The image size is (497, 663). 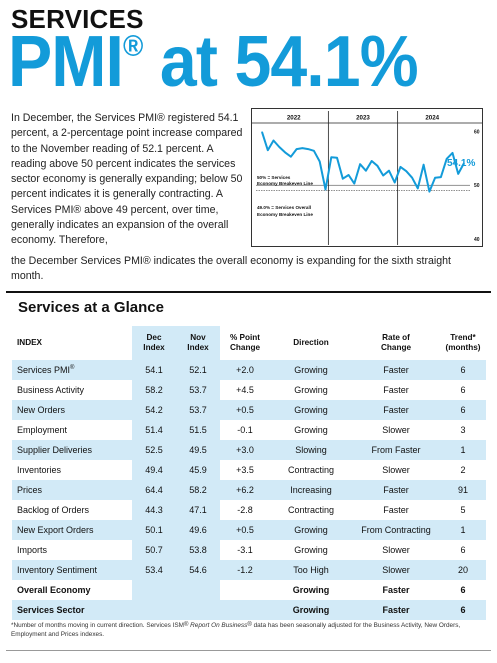 I want to click on row-index-name: New Export Orders, so click(x=72, y=530).